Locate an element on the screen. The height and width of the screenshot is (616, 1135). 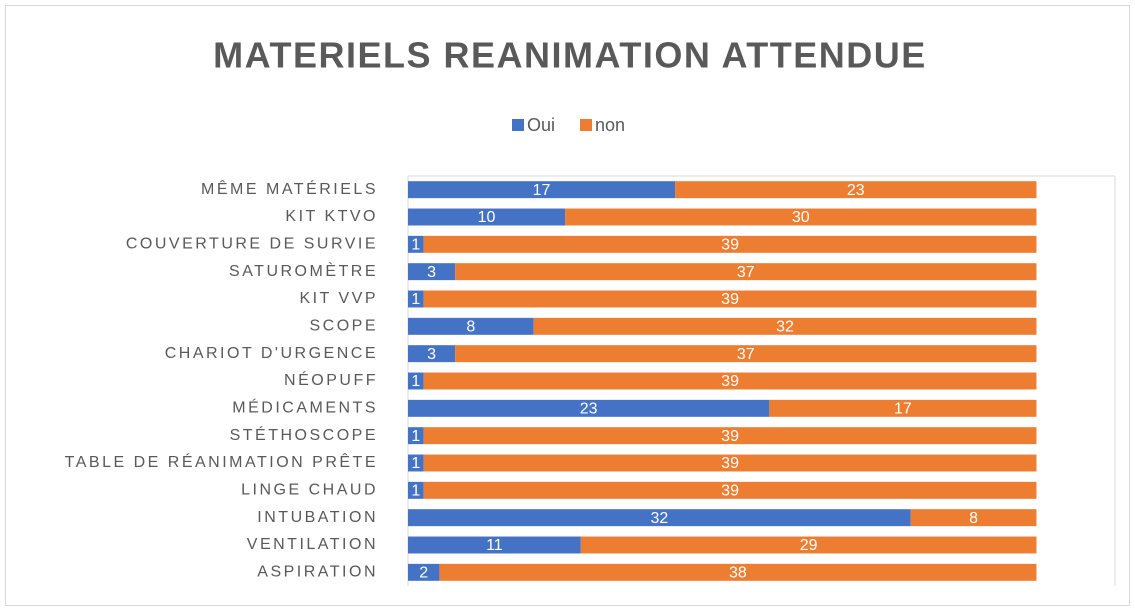
value-label: 30 is located at coordinates (801, 217).